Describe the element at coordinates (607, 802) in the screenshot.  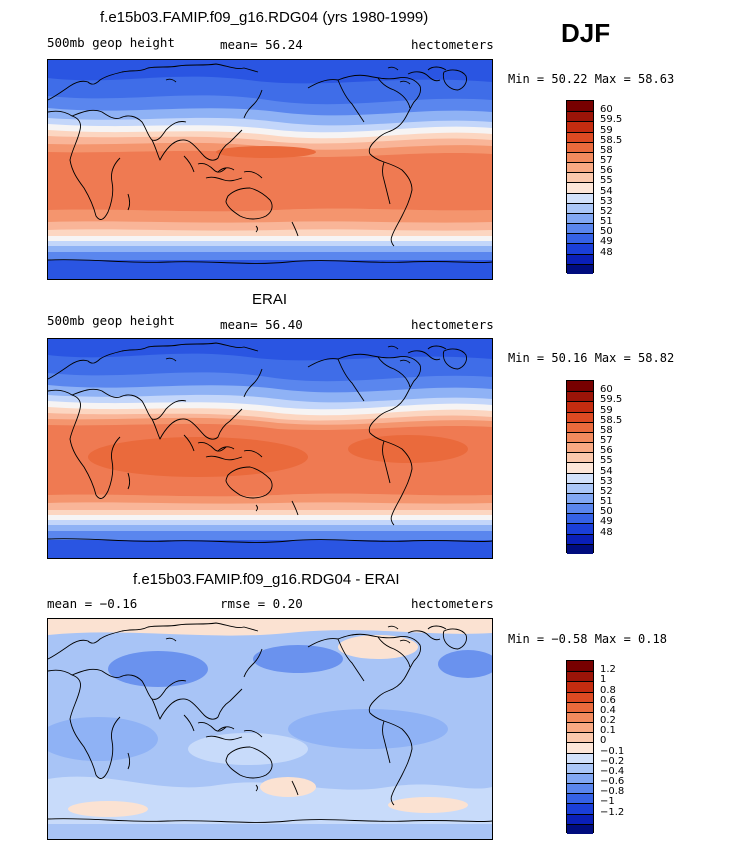
I see `colorbar-tick-label: −1` at that location.